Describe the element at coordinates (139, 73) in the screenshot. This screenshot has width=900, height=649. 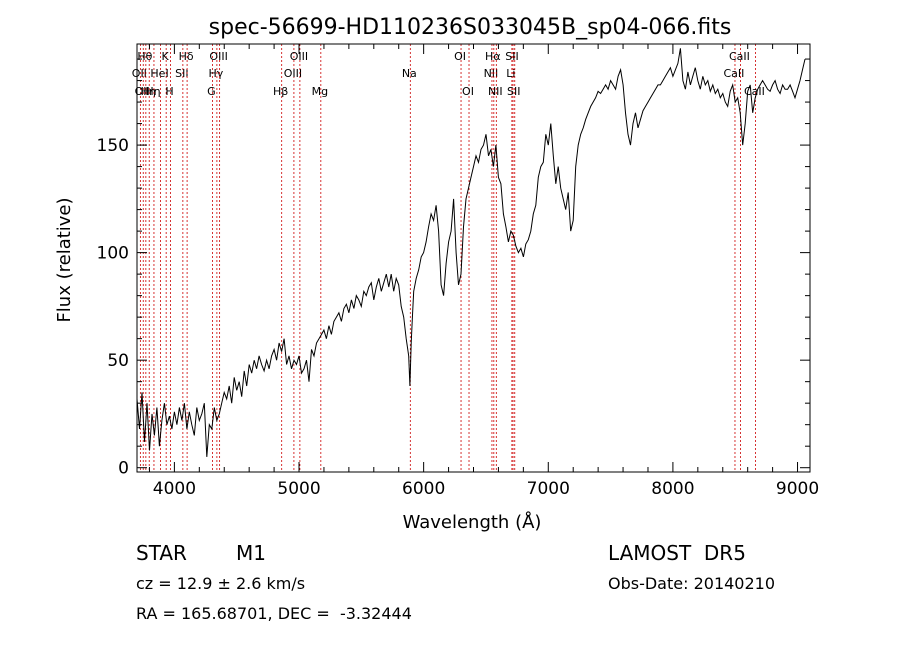
I see `marker-label-0: OII` at that location.